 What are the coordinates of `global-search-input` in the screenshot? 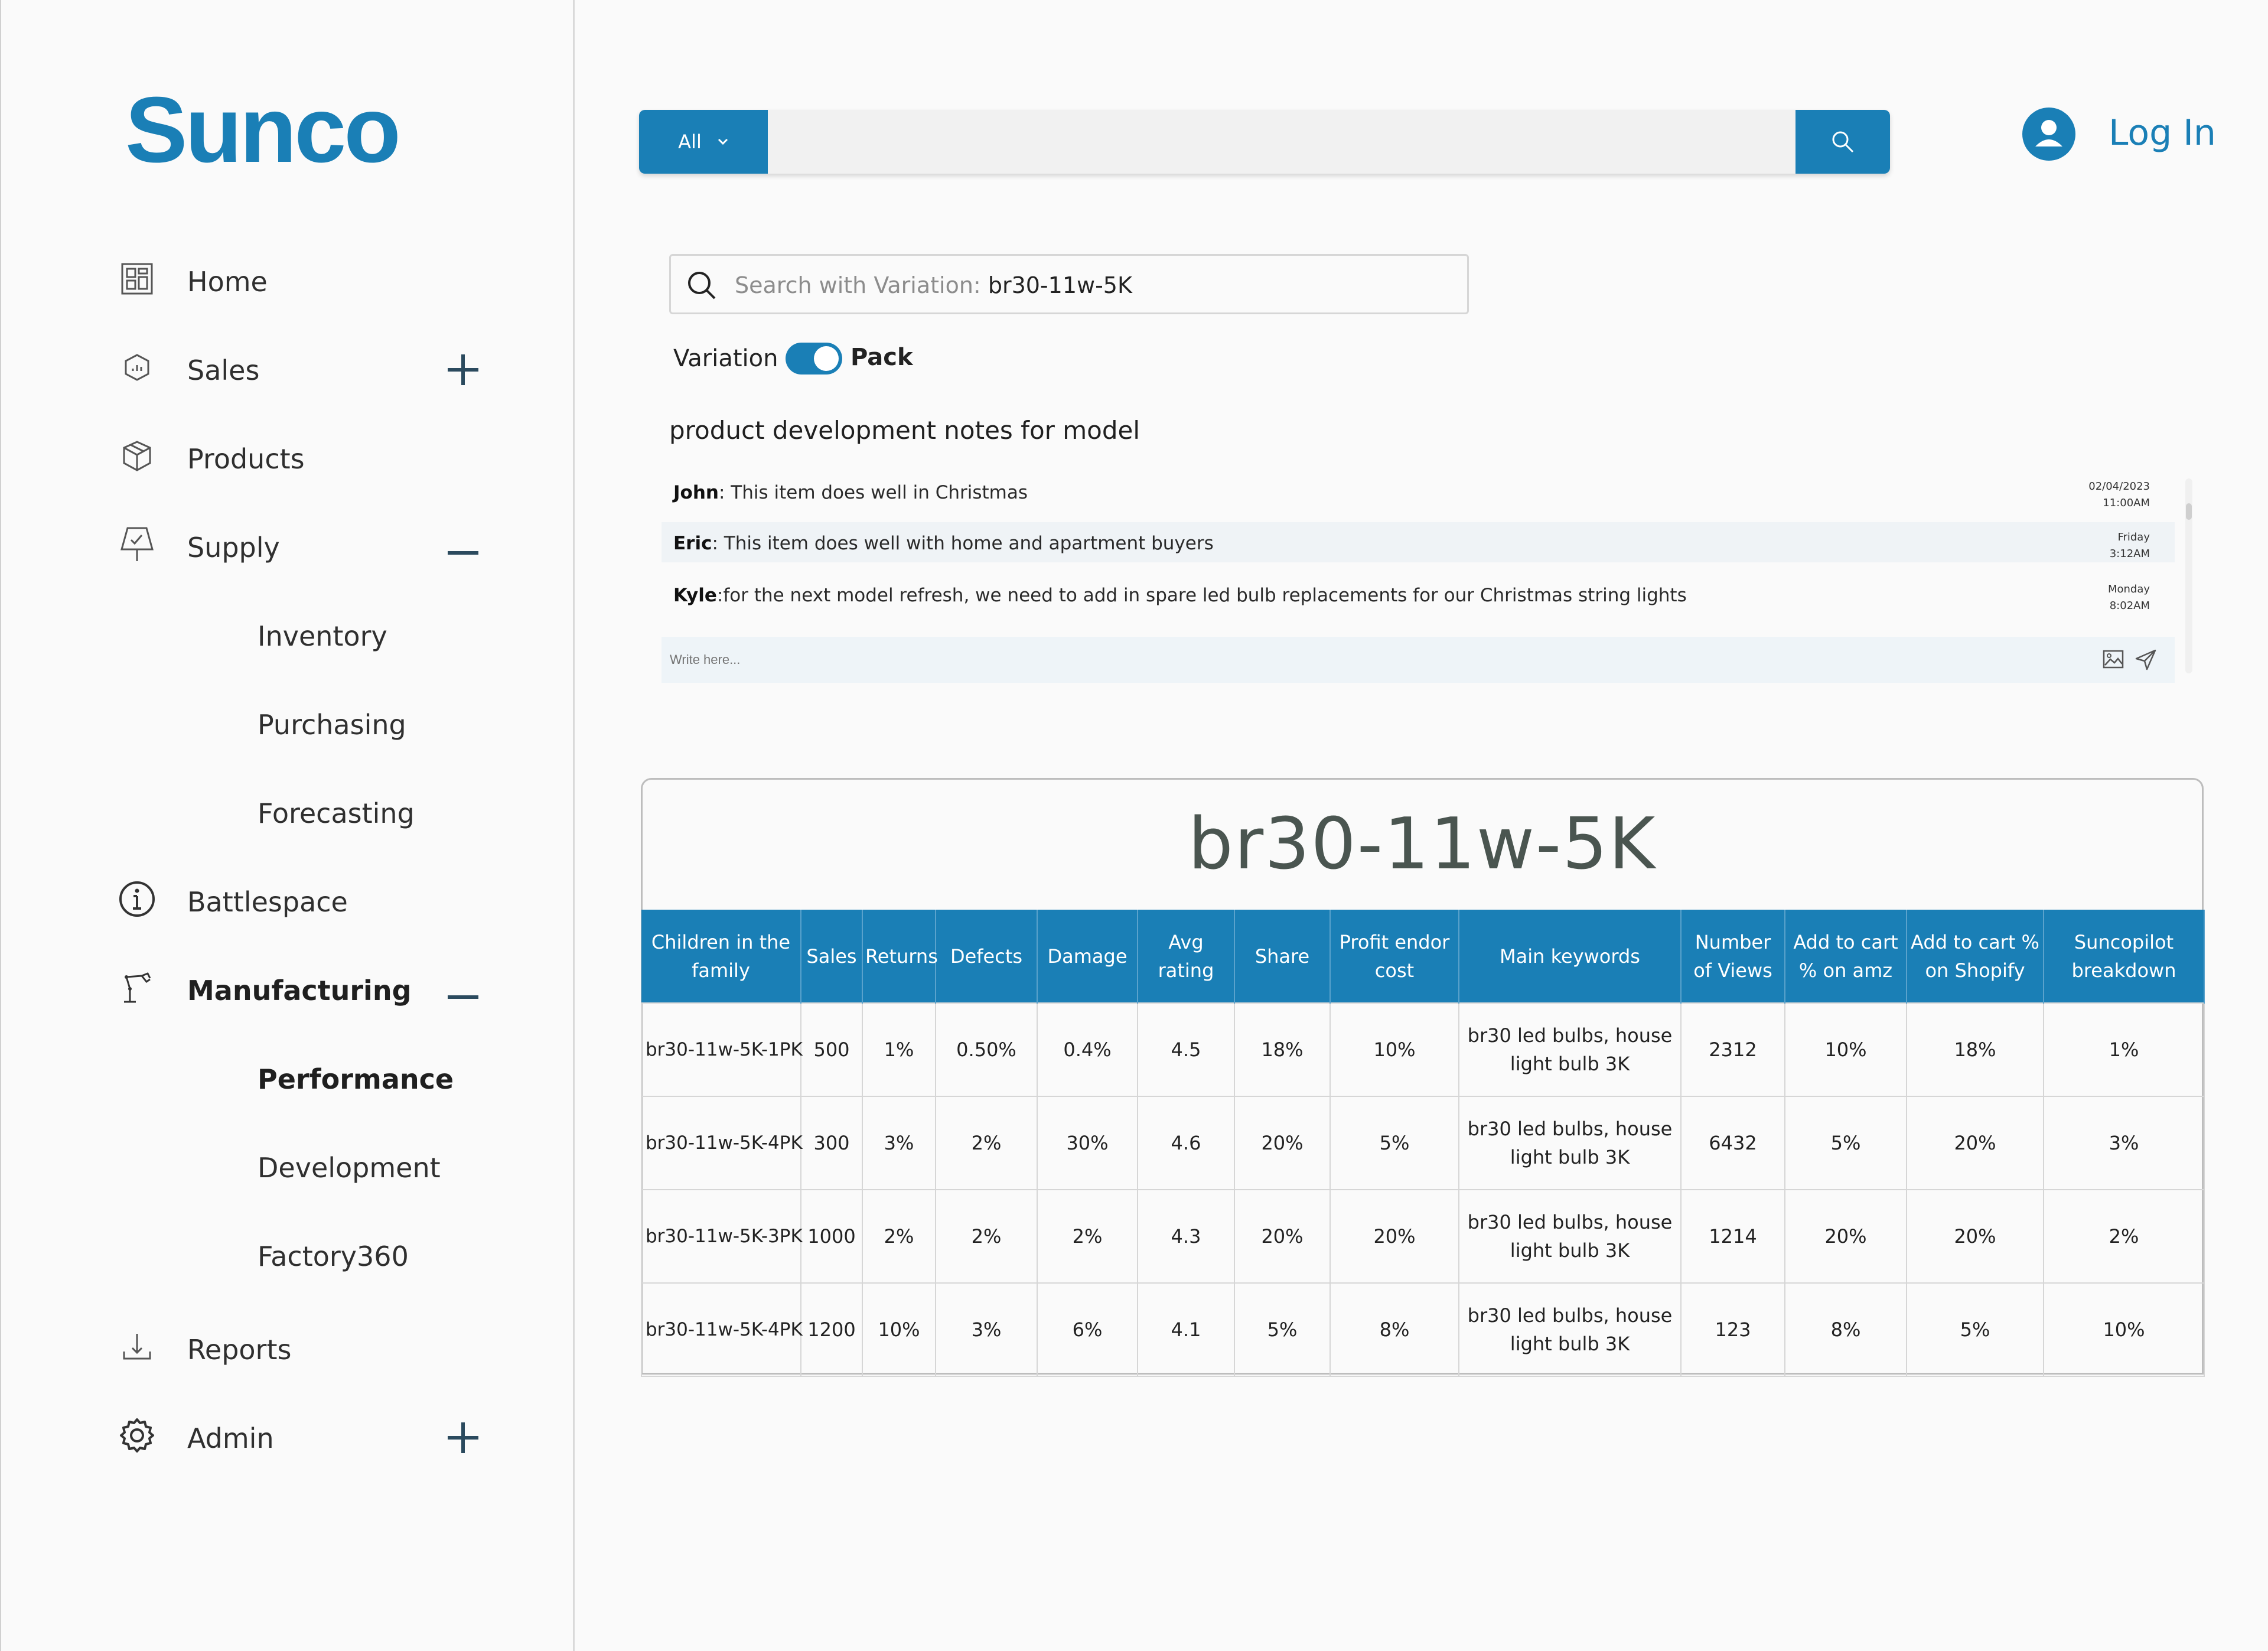 It's located at (1281, 142).